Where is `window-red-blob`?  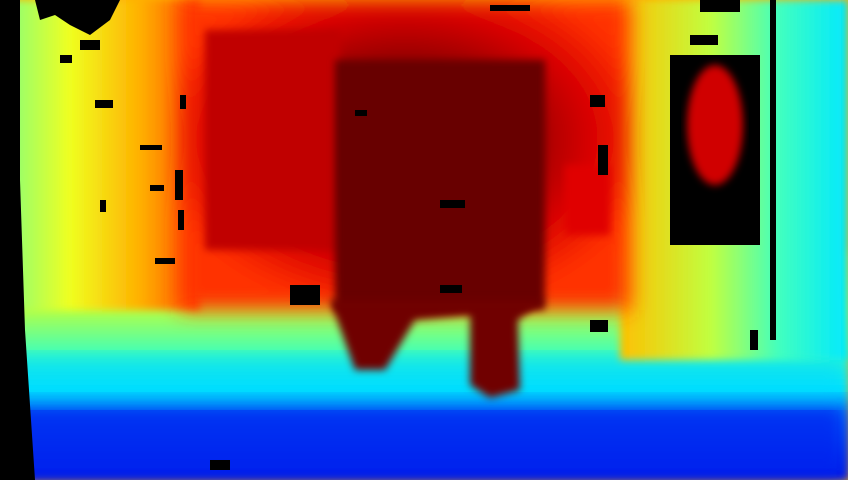 window-red-blob is located at coordinates (715, 125).